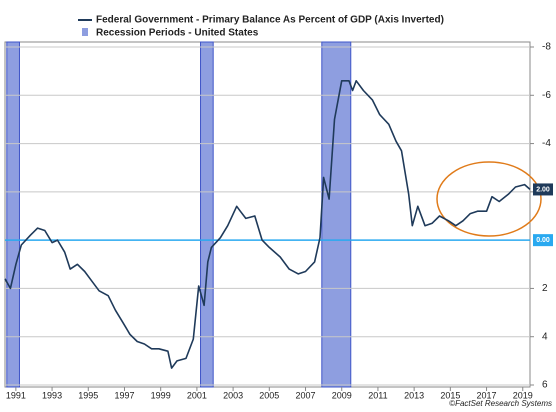 This screenshot has width=556, height=412. What do you see at coordinates (545, 385) in the screenshot?
I see `y-tick-label: 6` at bounding box center [545, 385].